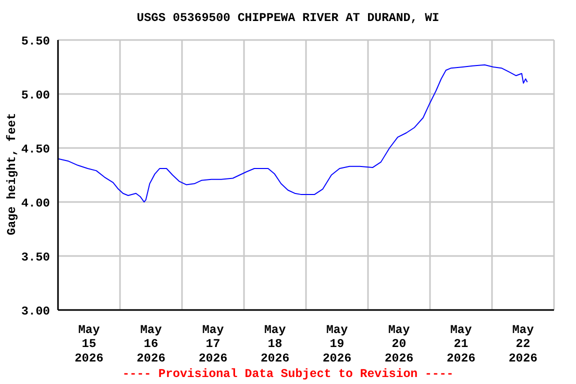 This screenshot has width=576, height=384. What do you see at coordinates (35, 203) in the screenshot?
I see `y-tick-label: 4.00` at bounding box center [35, 203].